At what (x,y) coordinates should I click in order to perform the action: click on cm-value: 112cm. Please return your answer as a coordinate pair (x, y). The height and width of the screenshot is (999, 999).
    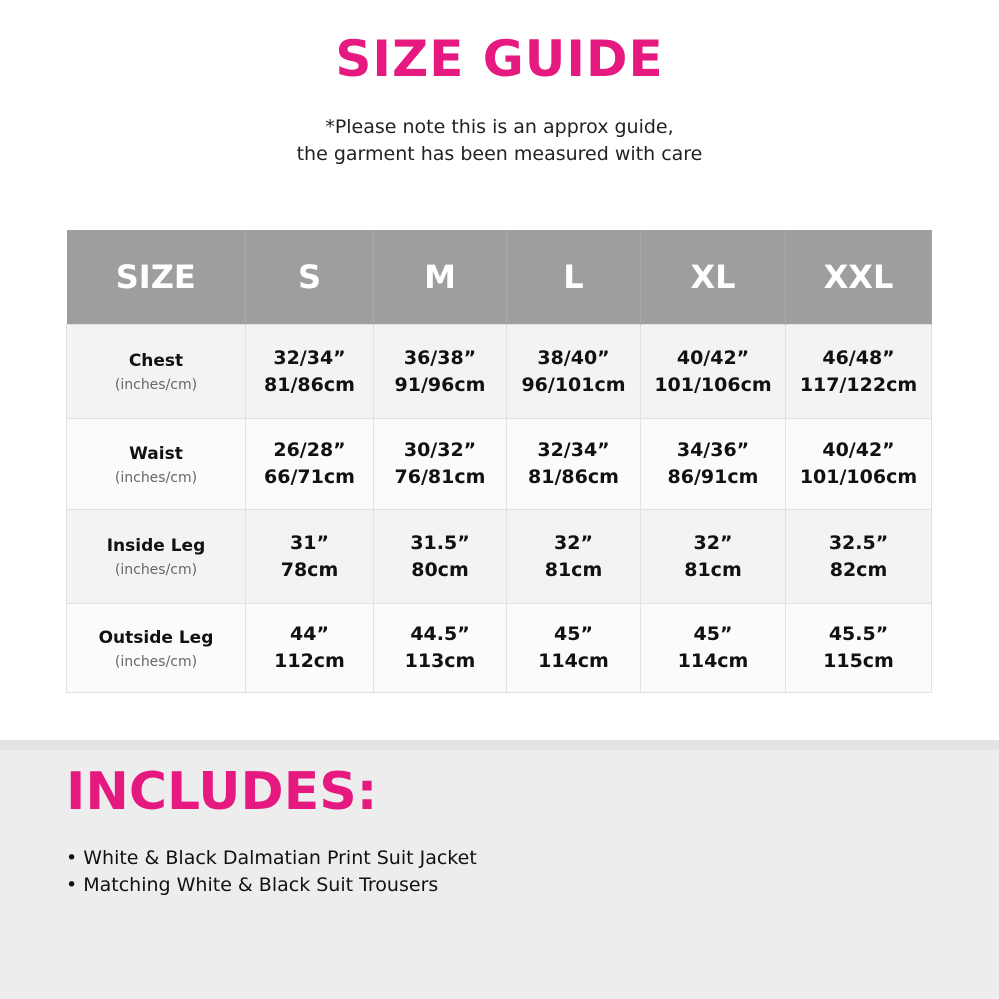
    Looking at the image, I should click on (309, 661).